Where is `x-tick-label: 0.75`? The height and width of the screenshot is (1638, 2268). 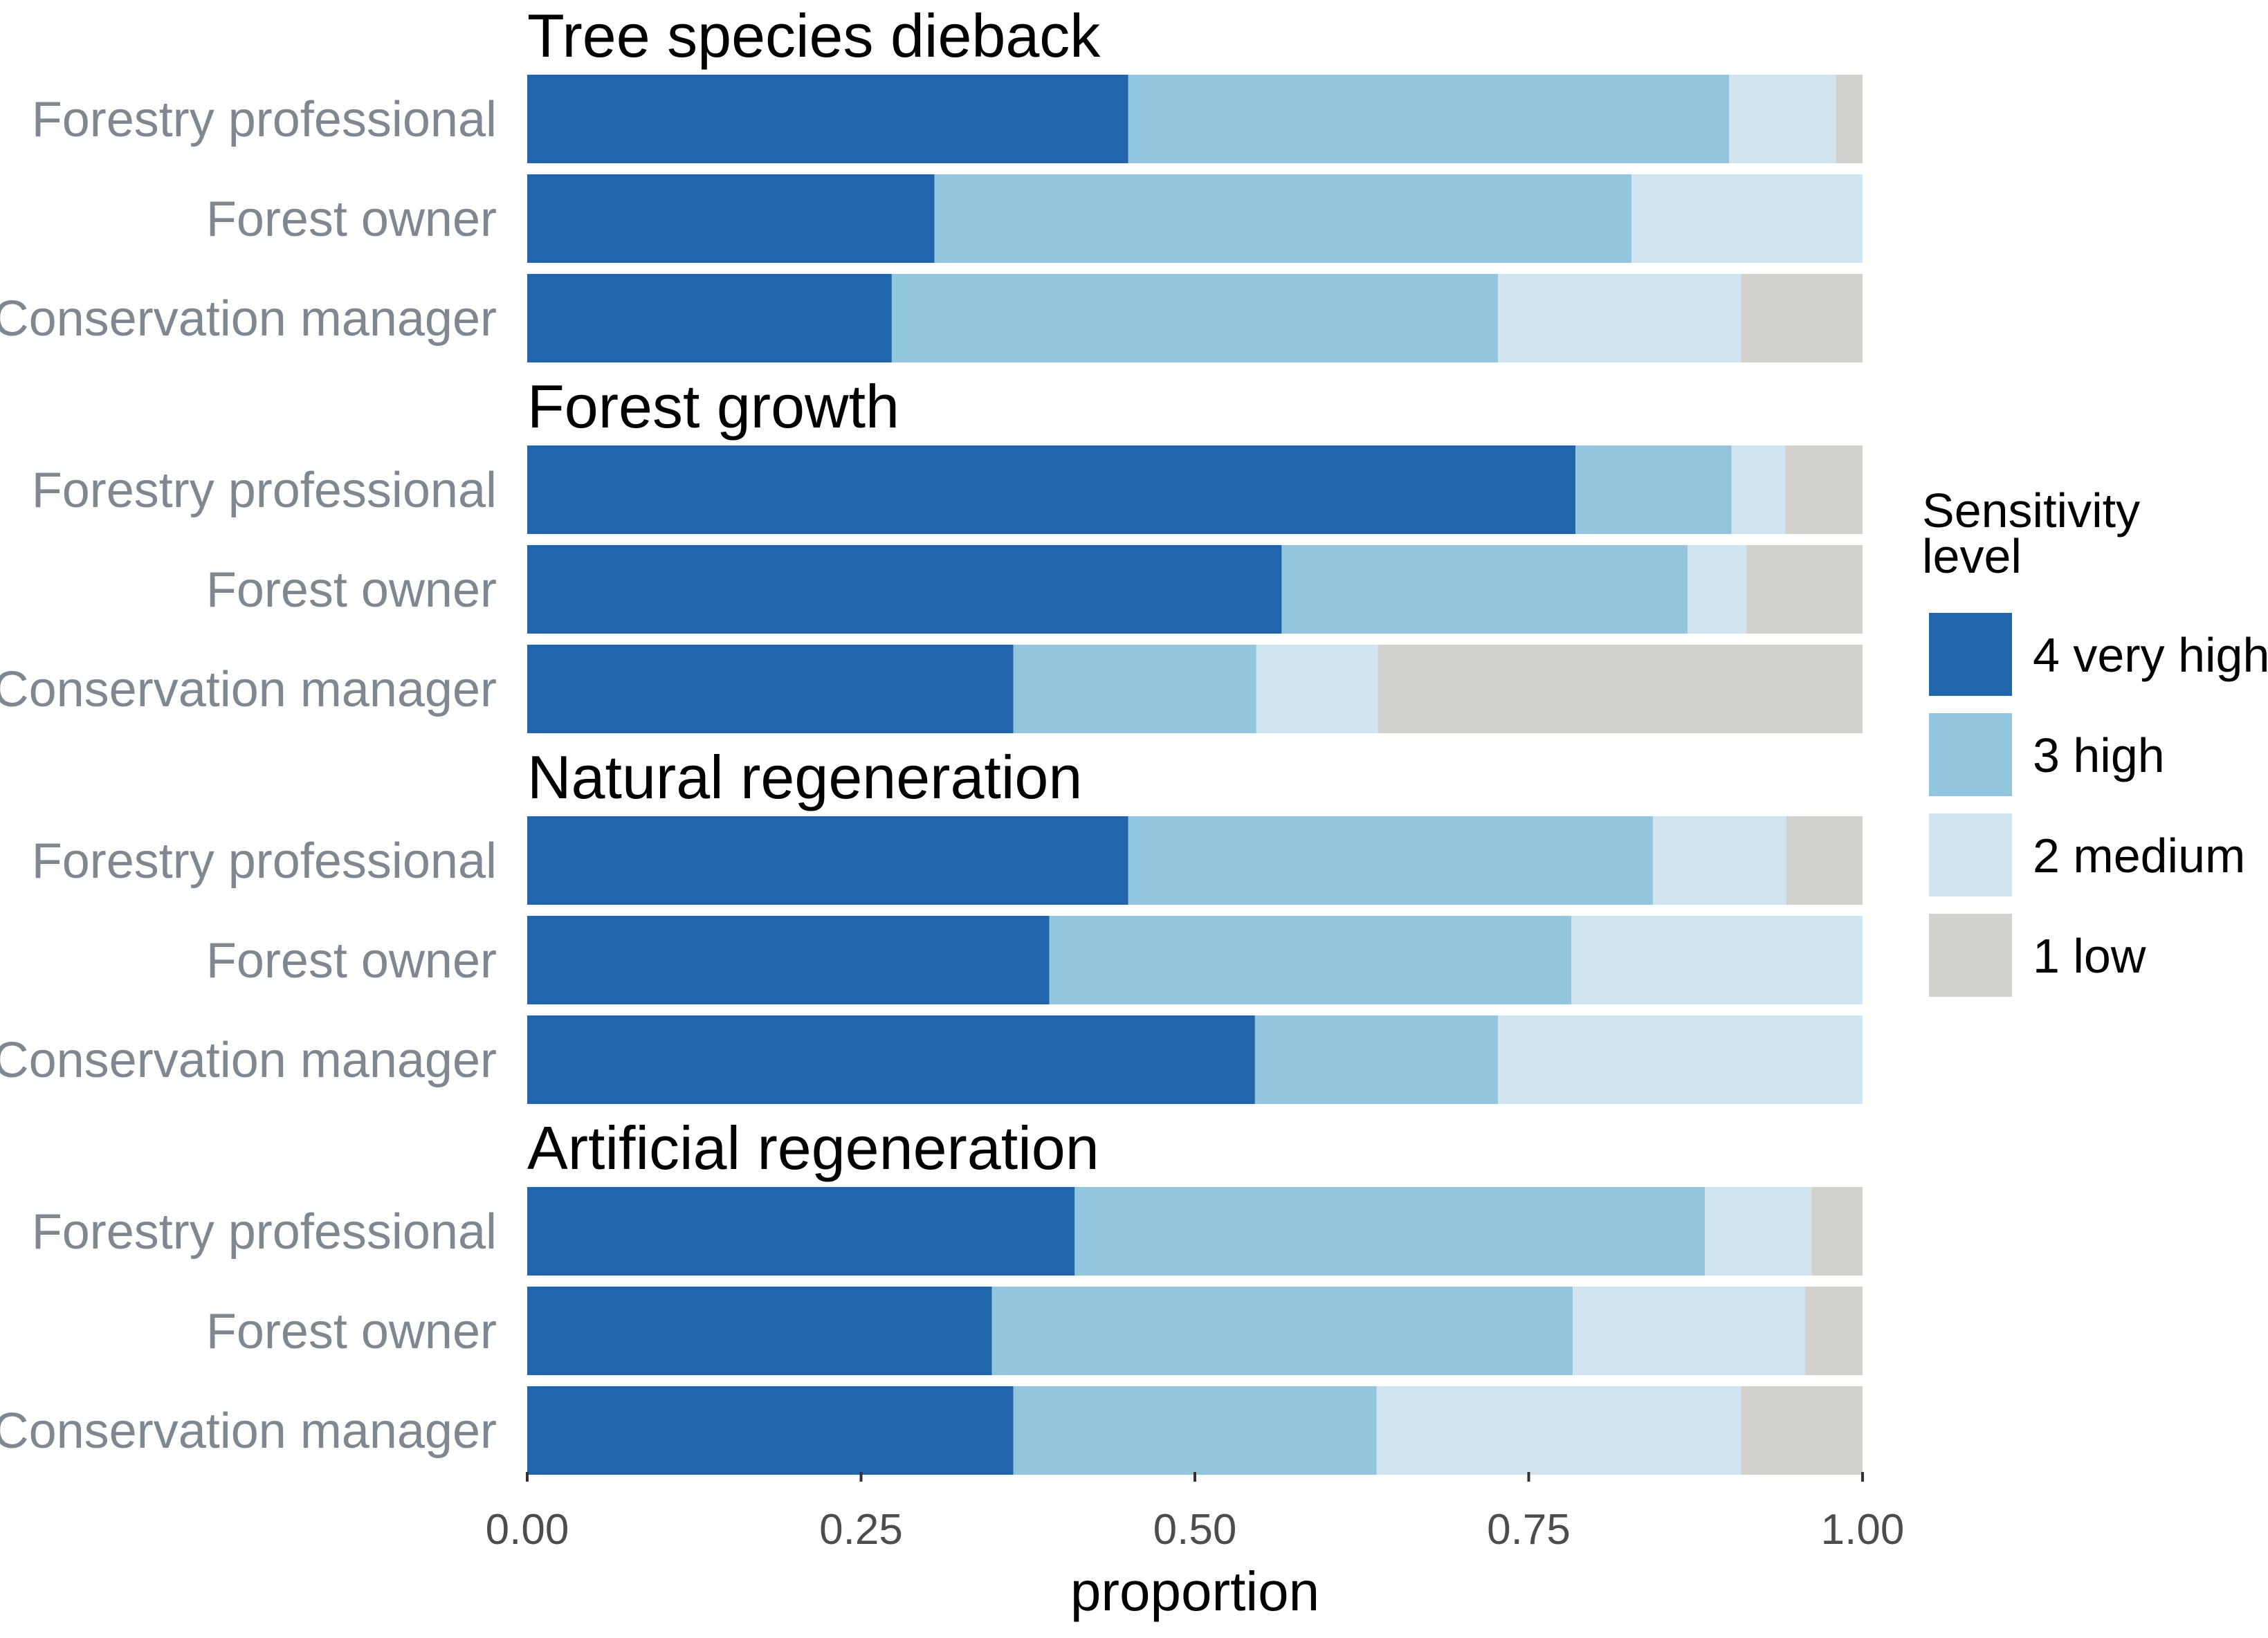 x-tick-label: 0.75 is located at coordinates (1529, 1530).